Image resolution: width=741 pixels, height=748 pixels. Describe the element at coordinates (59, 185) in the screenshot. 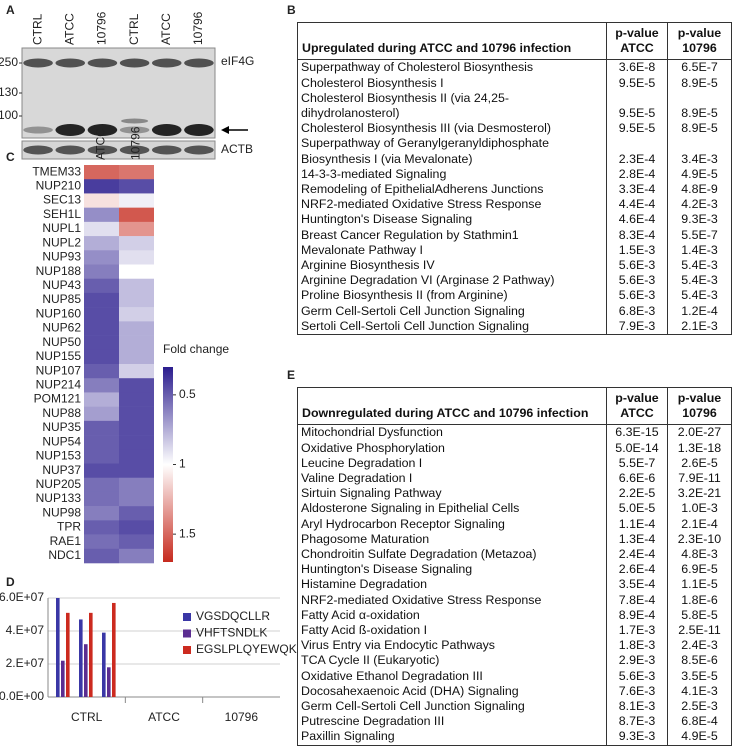

I see `row-label: NUP210` at that location.